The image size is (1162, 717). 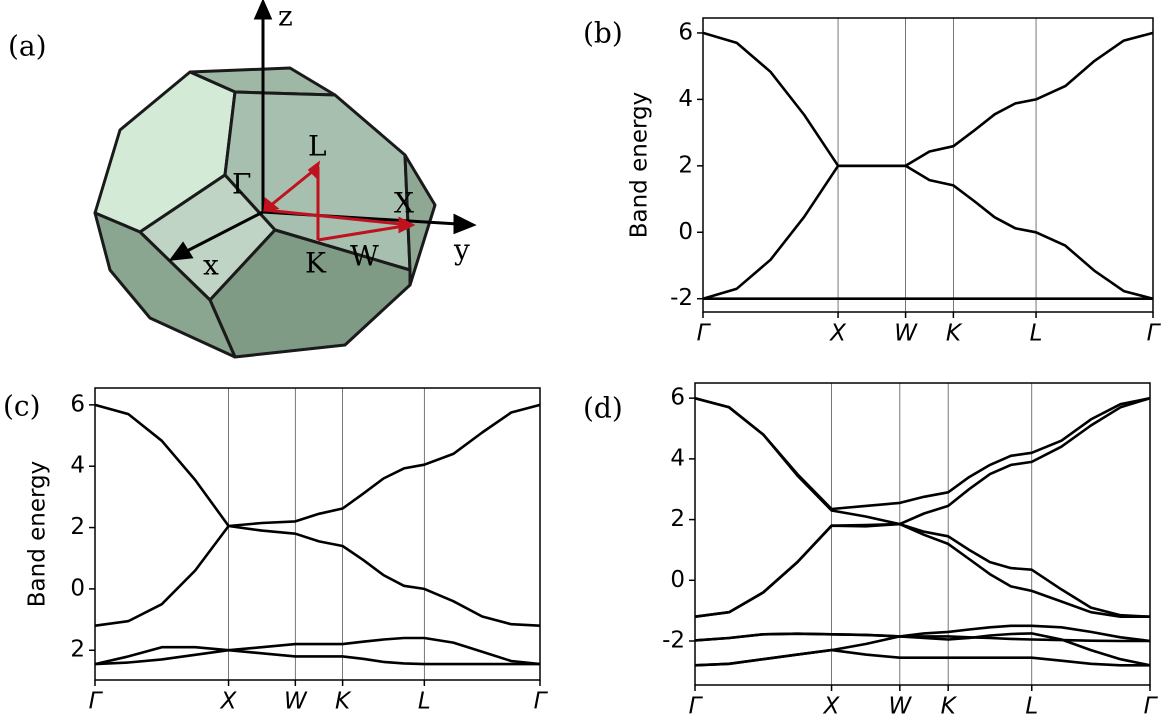 What do you see at coordinates (22, 406) in the screenshot?
I see `panel-label: (c)` at bounding box center [22, 406].